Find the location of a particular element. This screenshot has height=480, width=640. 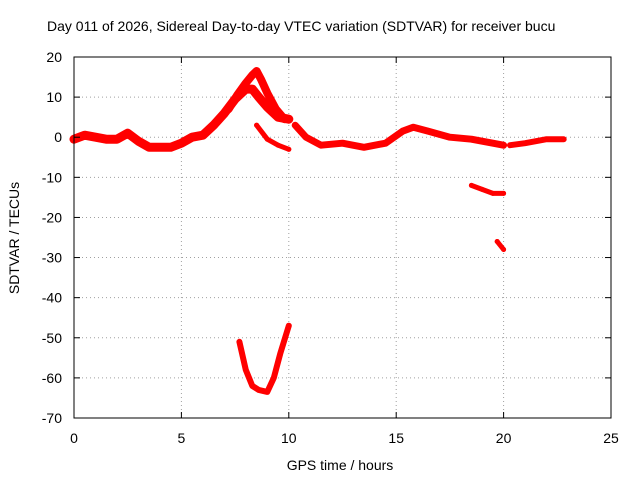

series-late-segment is located at coordinates (487, 189).